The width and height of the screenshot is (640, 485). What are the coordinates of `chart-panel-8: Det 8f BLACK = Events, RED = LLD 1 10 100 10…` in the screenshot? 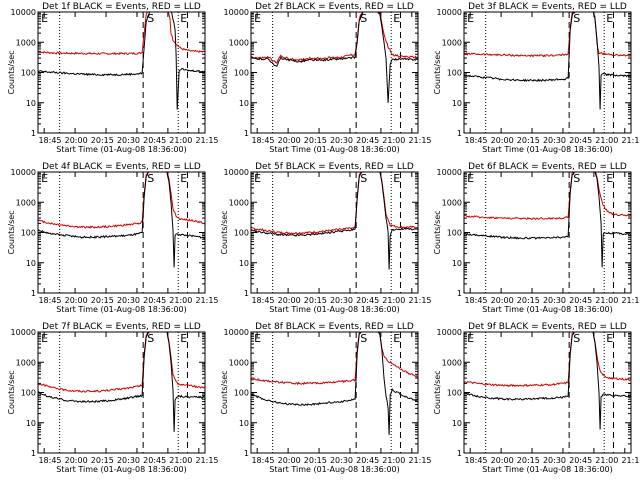 It's located at (326, 398).